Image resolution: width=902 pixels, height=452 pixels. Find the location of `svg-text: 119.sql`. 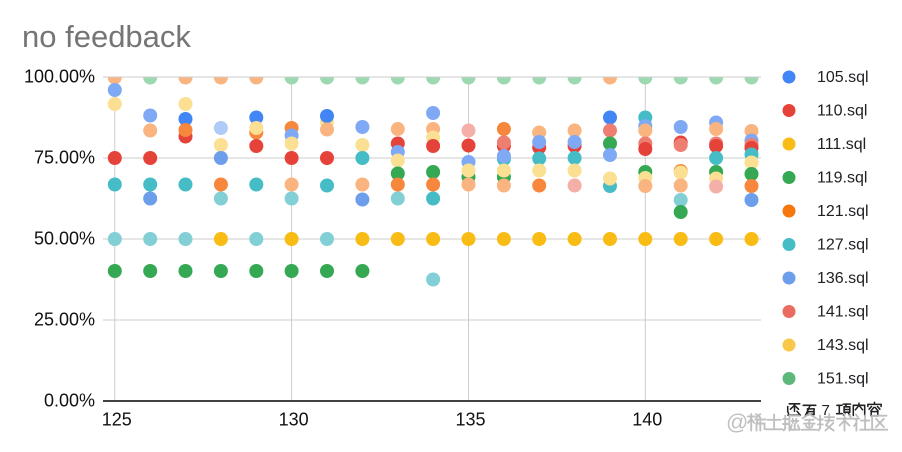

svg-text: 119.sql is located at coordinates (842, 178).